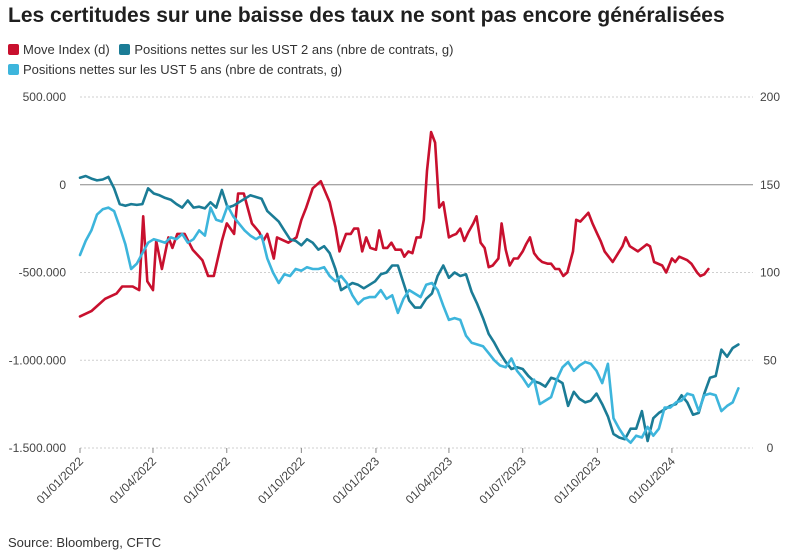  What do you see at coordinates (356, 480) in the screenshot?
I see `x-tick-label: 01/01/2023` at bounding box center [356, 480].